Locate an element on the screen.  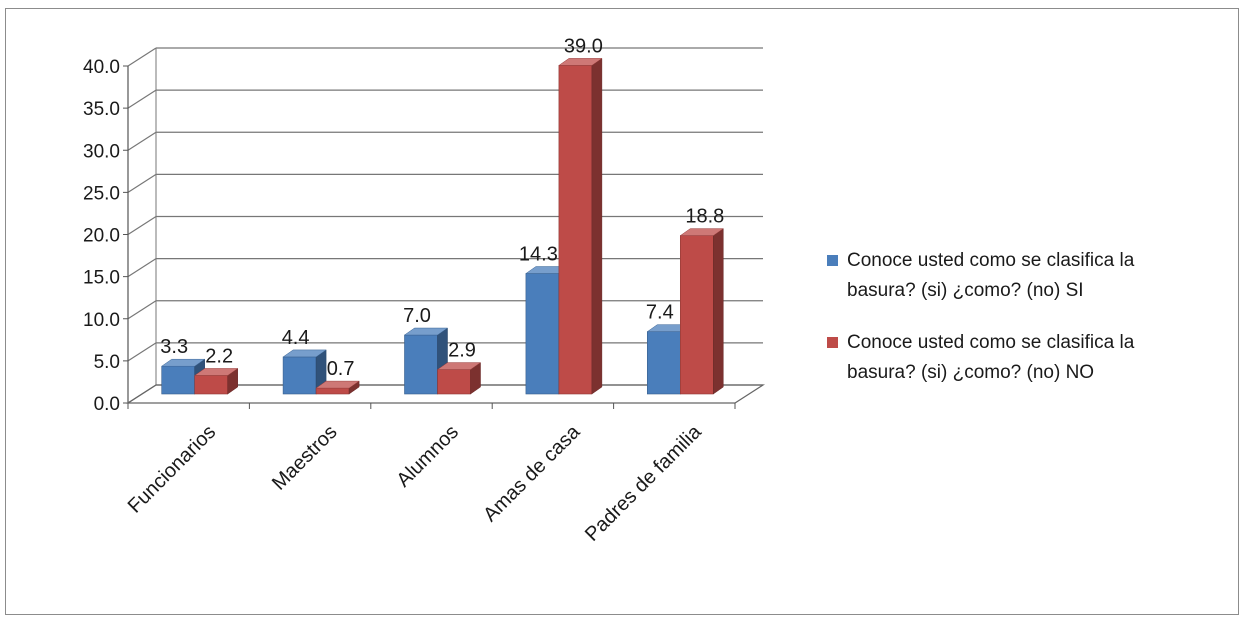
data-label: 14.3 is located at coordinates (538, 255).